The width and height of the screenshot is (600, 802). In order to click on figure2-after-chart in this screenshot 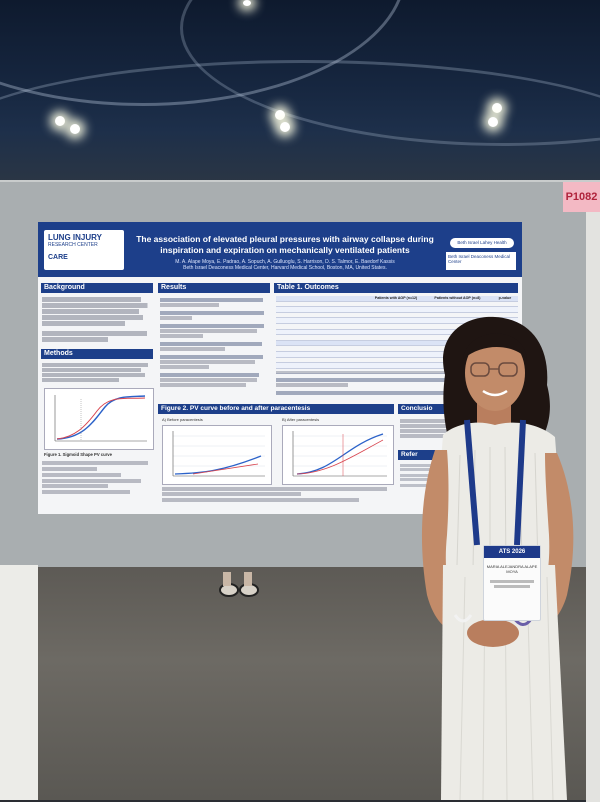, I will do `click(338, 455)`.